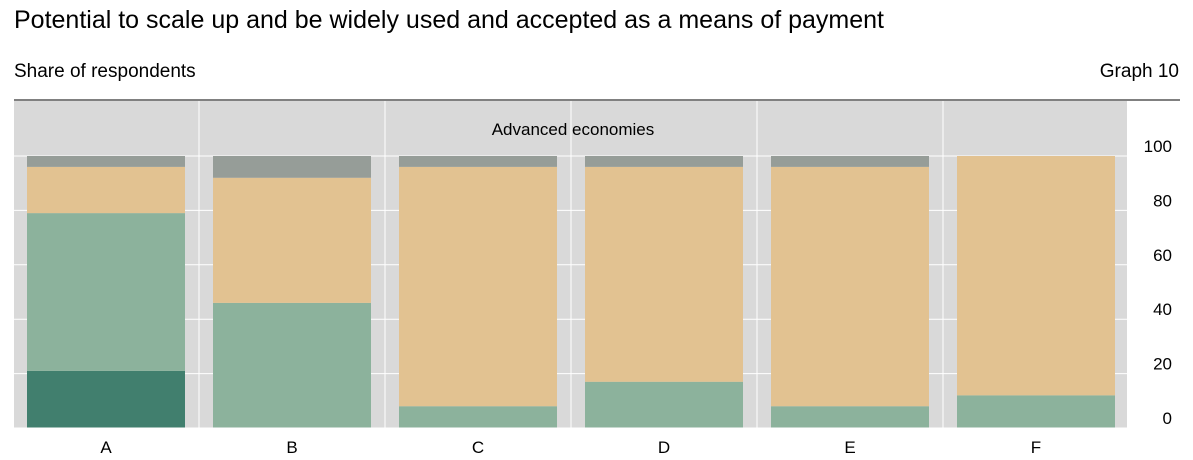  I want to click on x-category-label: D, so click(664, 447).